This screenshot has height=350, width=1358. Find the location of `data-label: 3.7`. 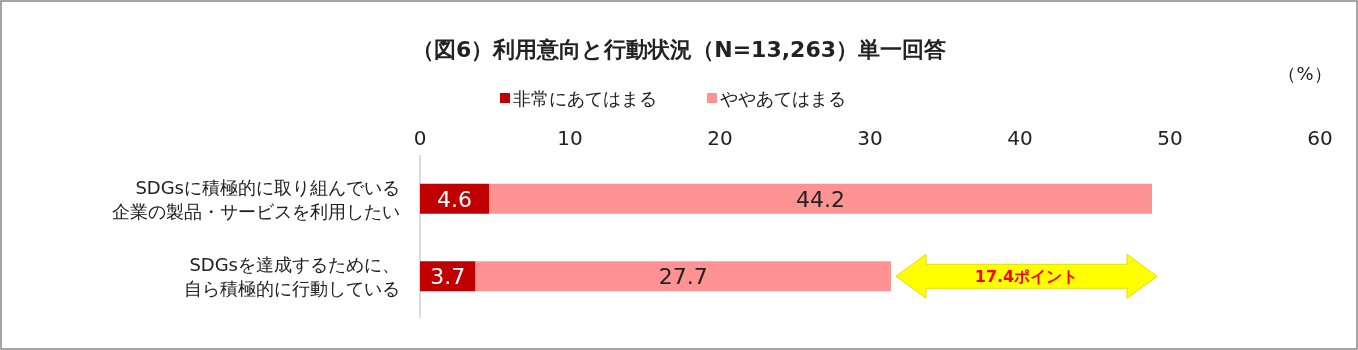

data-label: 3.7 is located at coordinates (448, 277).